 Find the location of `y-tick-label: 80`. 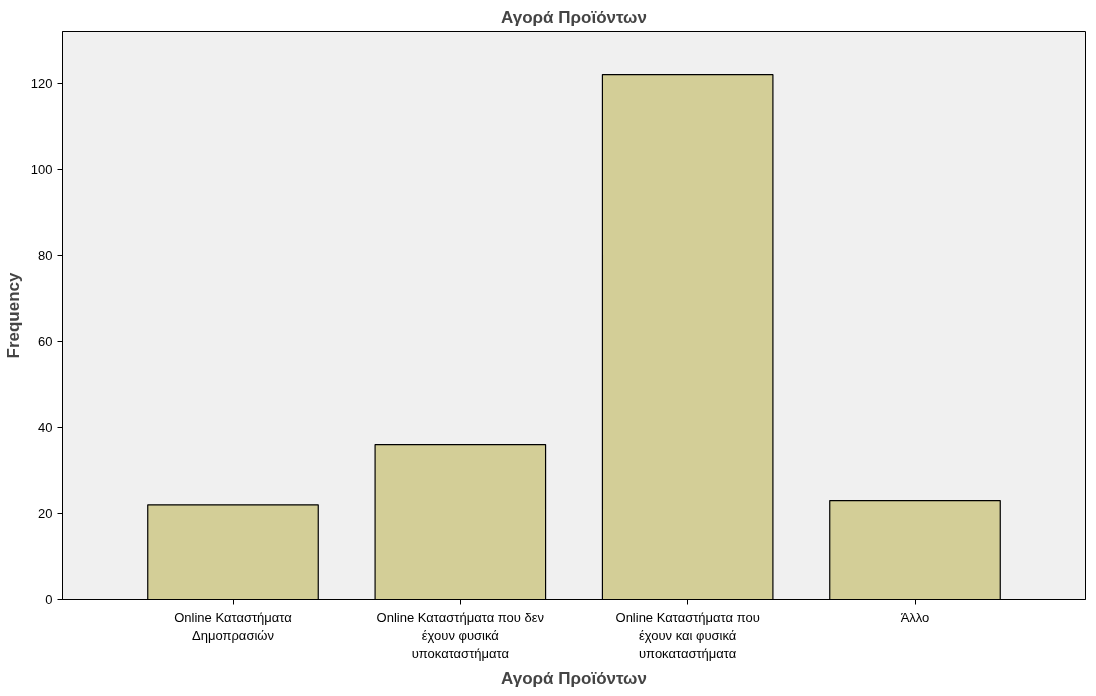

y-tick-label: 80 is located at coordinates (45, 255).